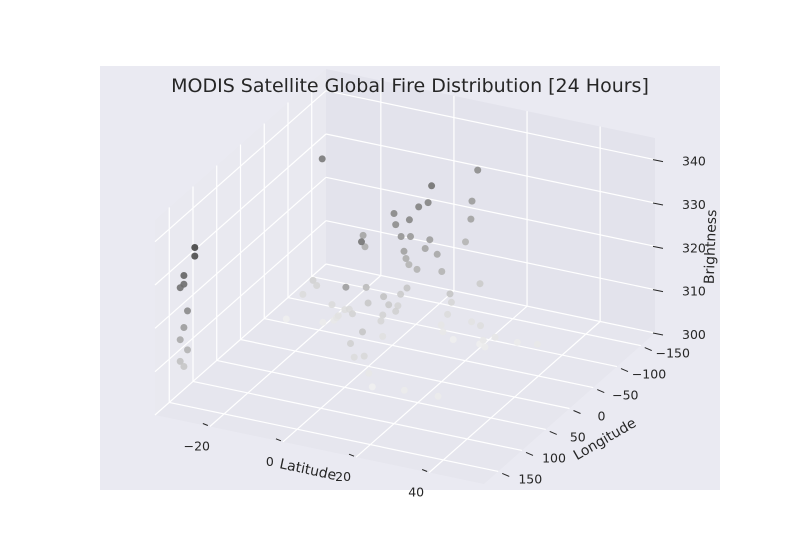  I want to click on y-tick-label: 100, so click(554, 457).